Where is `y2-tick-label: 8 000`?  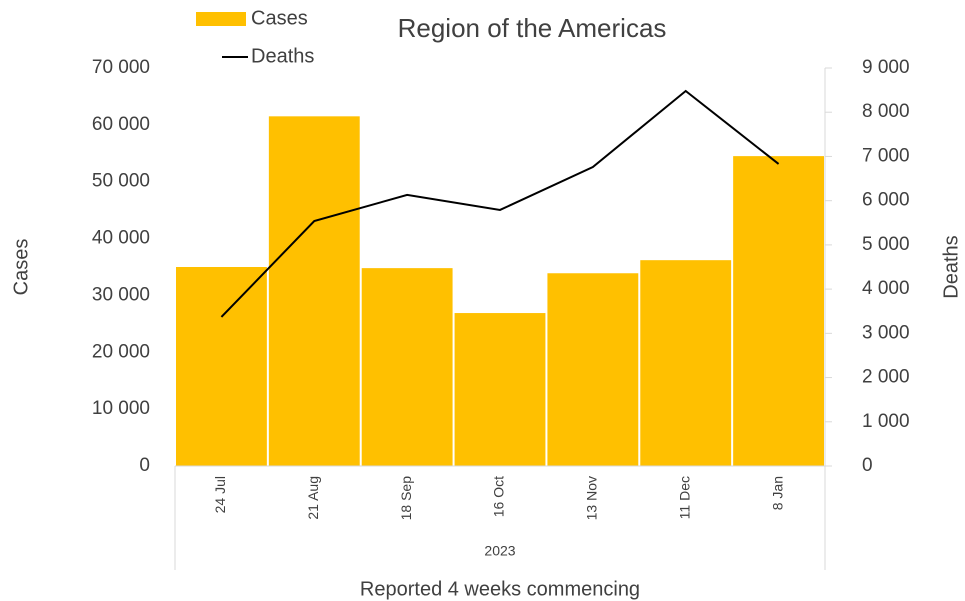
y2-tick-label: 8 000 is located at coordinates (886, 111).